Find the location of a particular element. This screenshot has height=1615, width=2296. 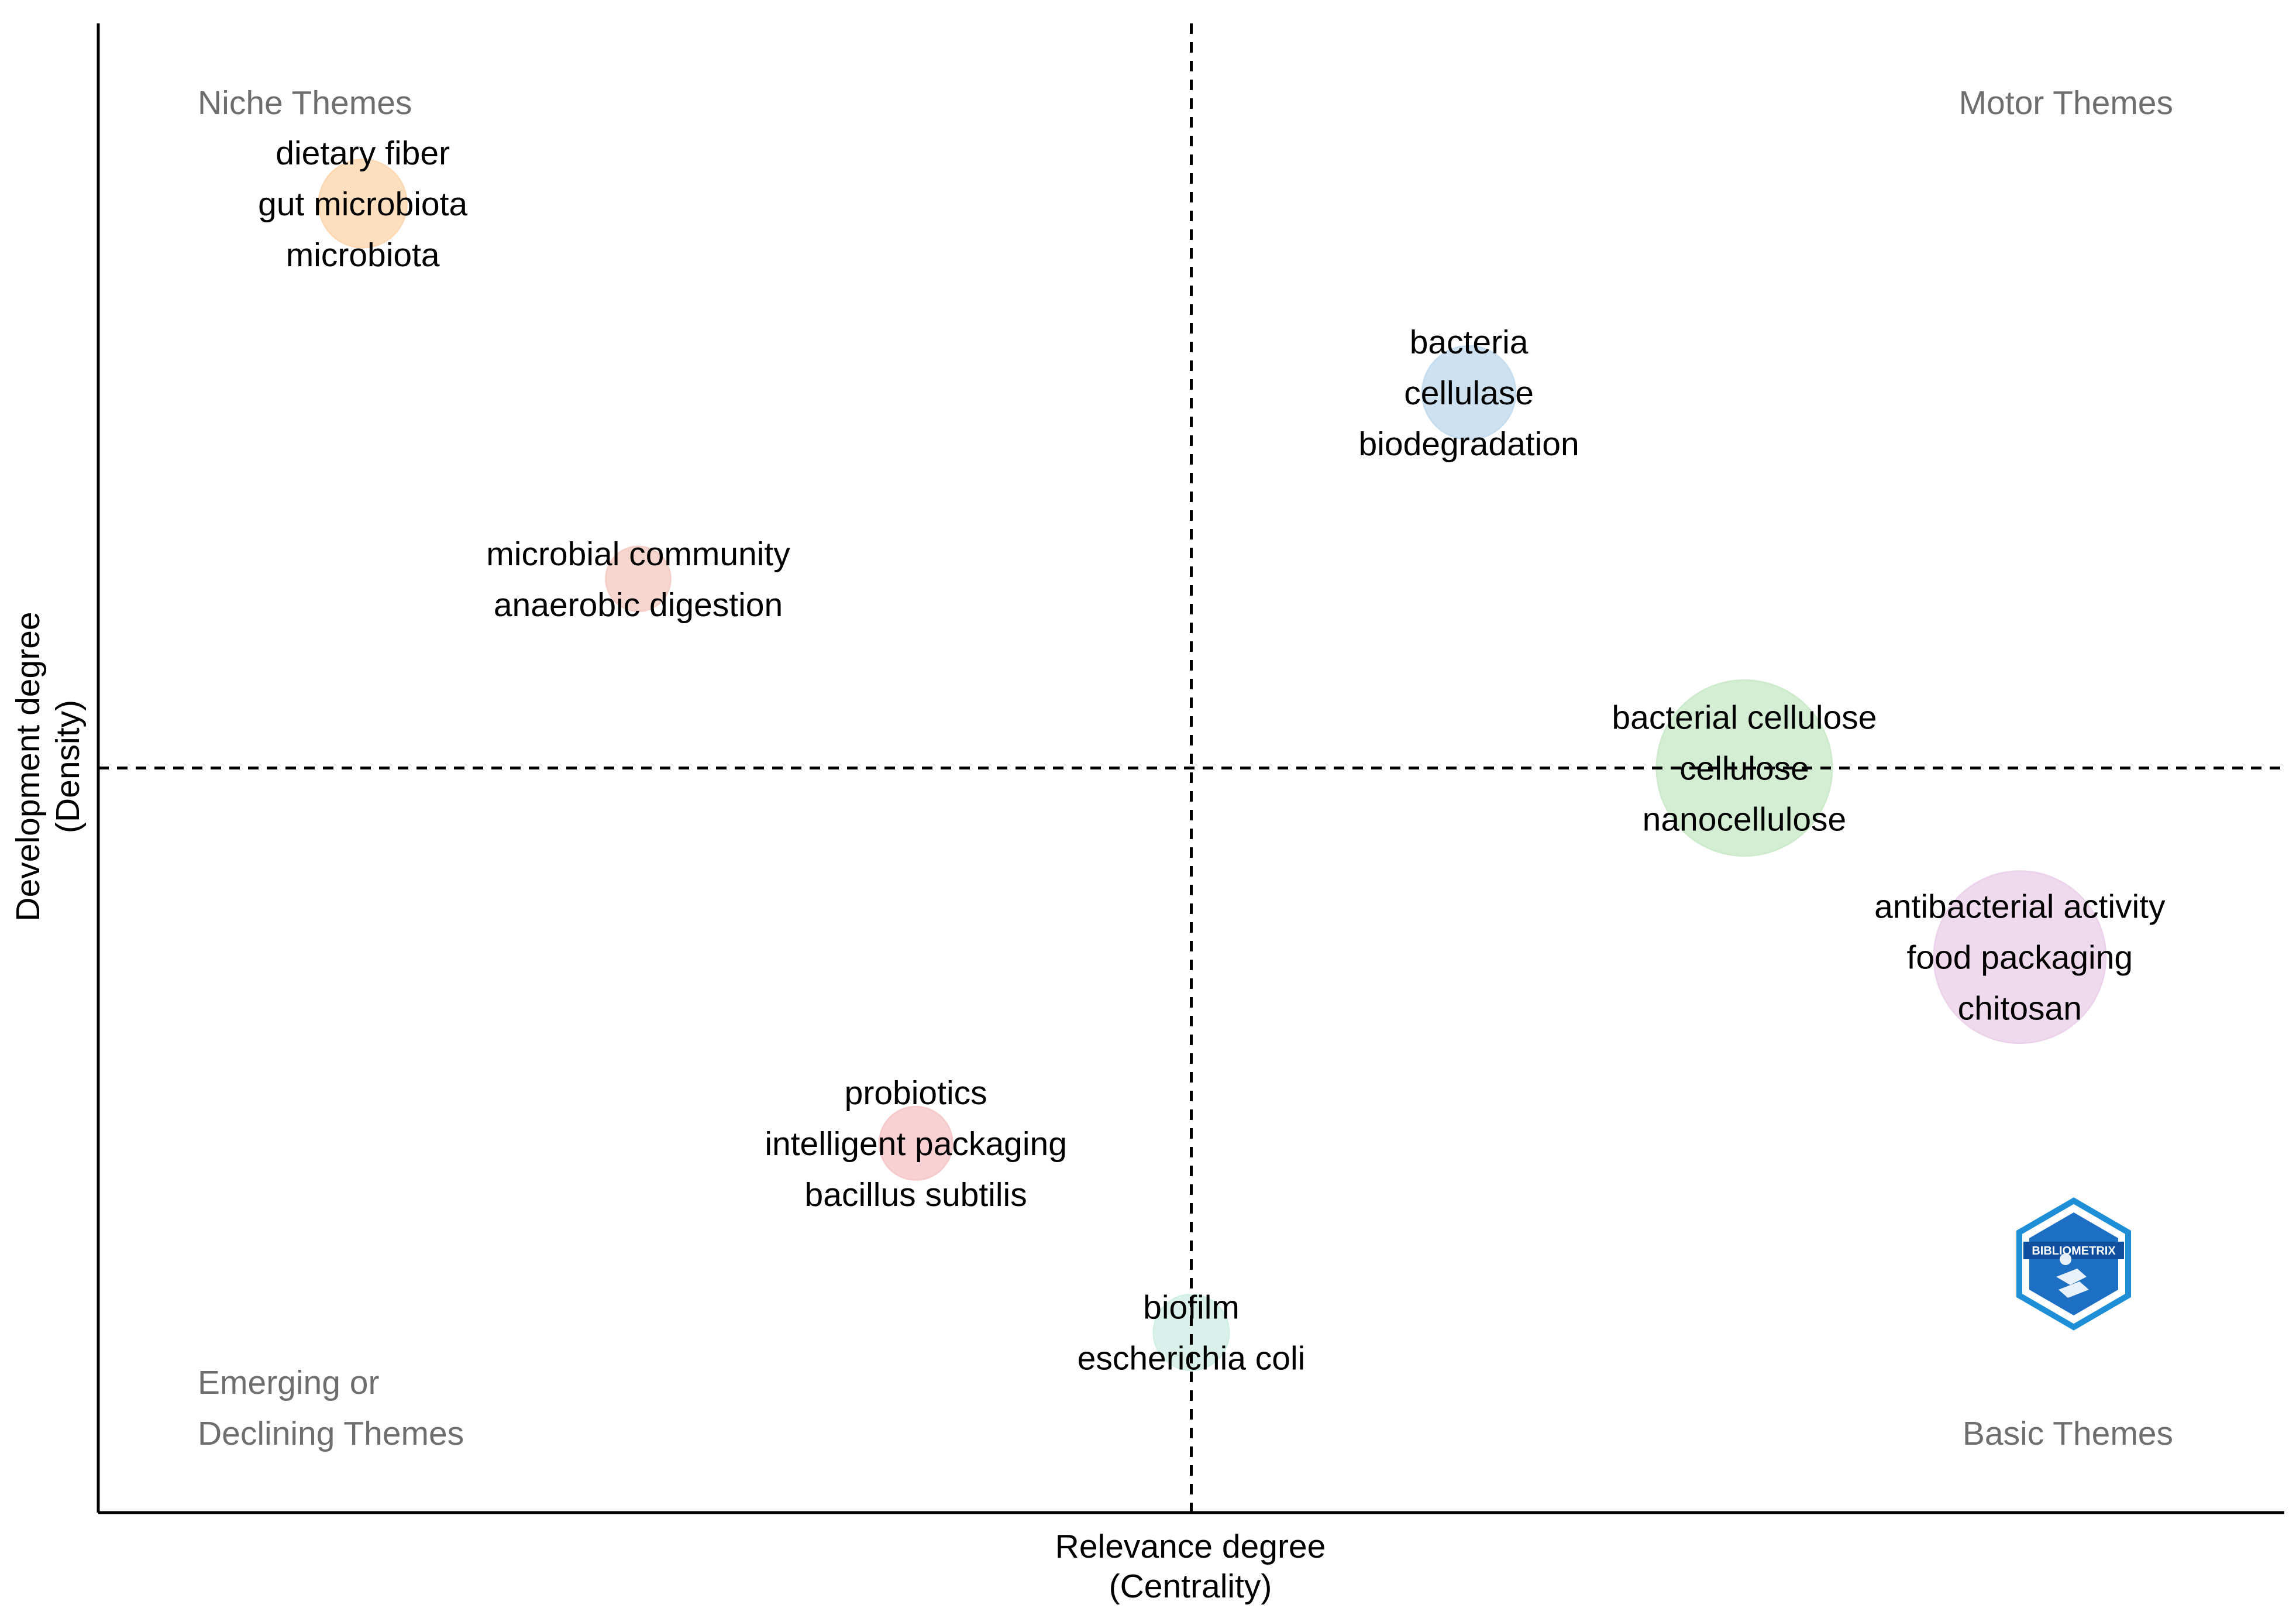

cluster-microbial-community-label-1: anaerobic digestion is located at coordinates (638, 605).